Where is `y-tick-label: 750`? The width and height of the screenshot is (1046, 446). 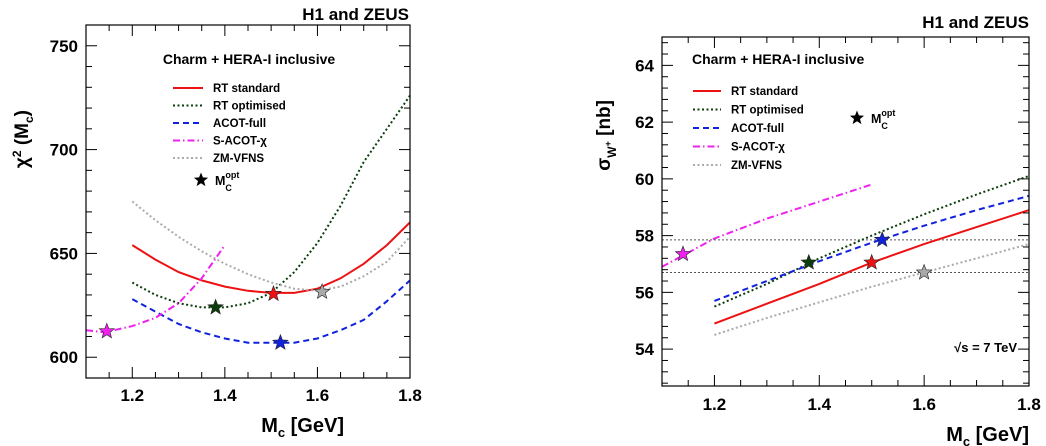 y-tick-label: 750 is located at coordinates (64, 46).